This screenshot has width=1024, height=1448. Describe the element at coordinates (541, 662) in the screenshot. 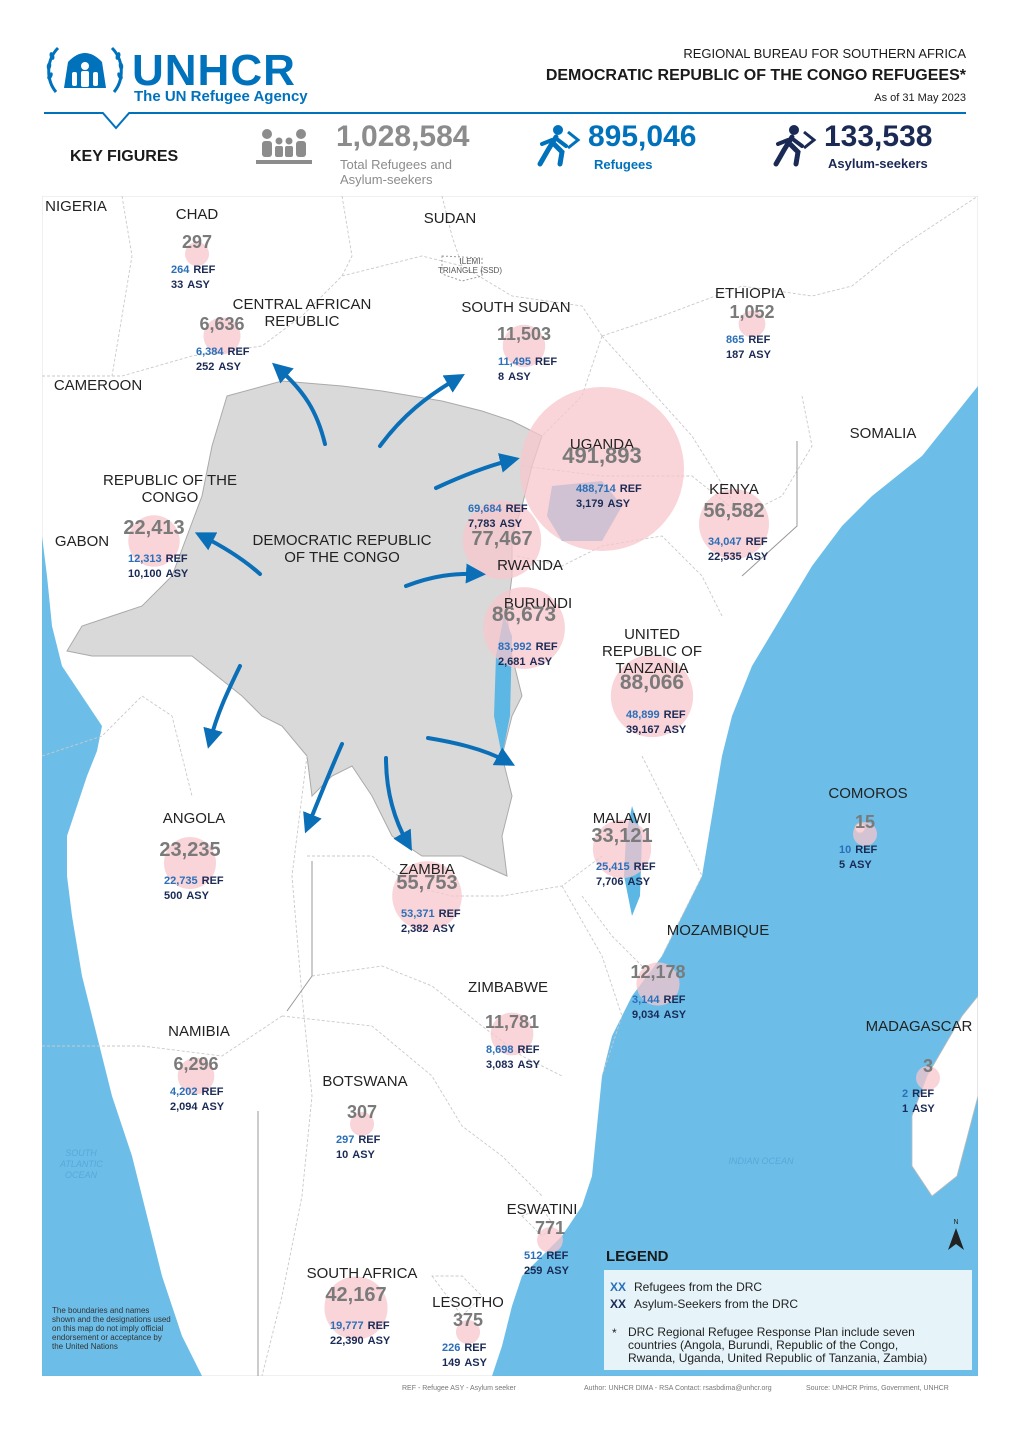

I see `asy-tag-burundi: ASY` at that location.